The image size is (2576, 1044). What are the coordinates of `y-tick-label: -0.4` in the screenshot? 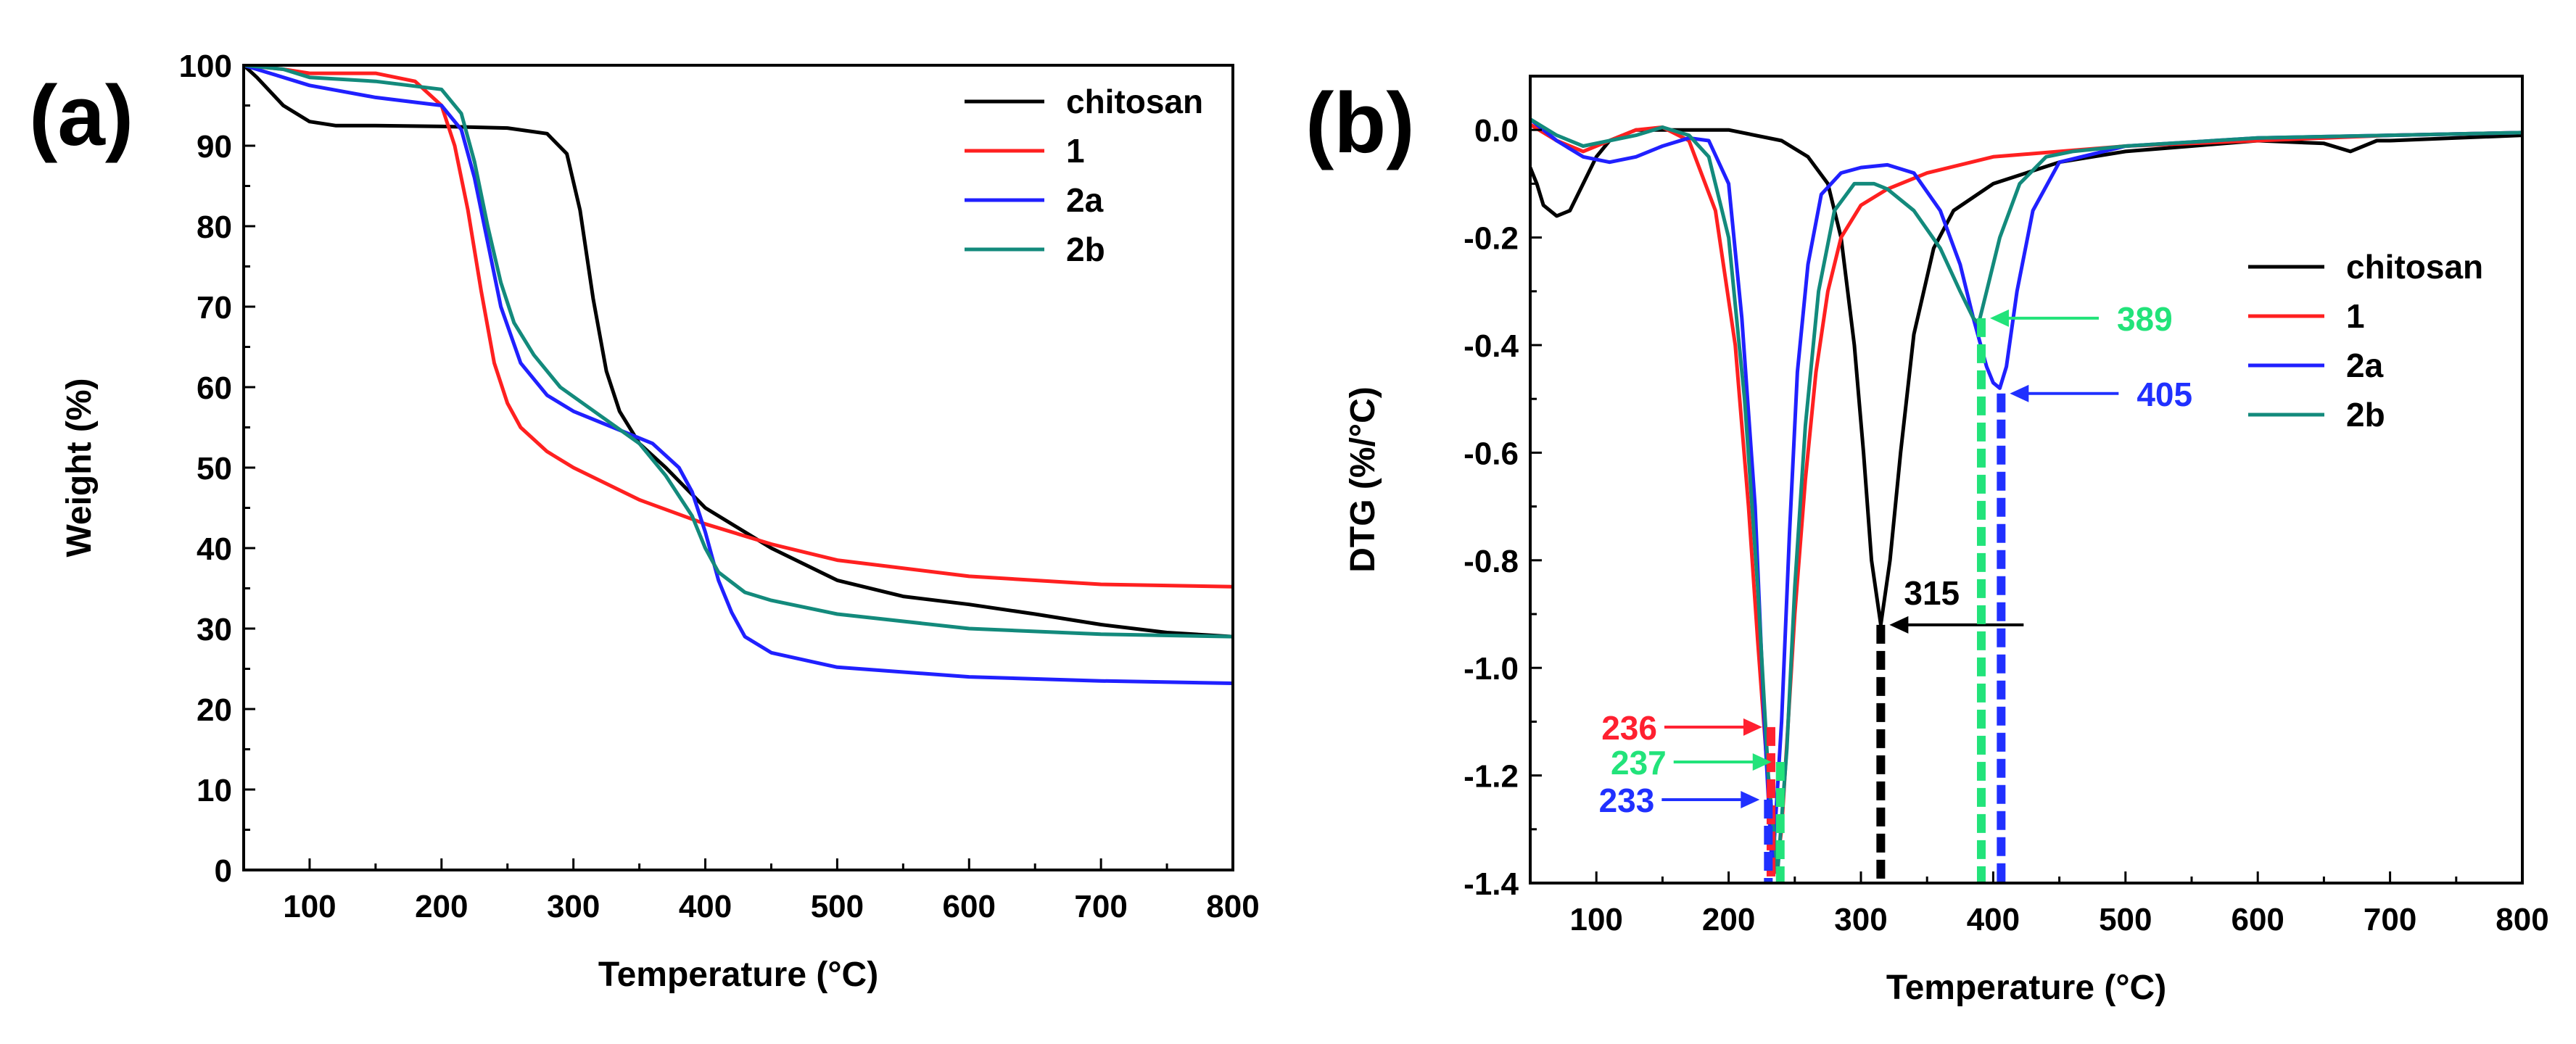 It's located at (1491, 346).